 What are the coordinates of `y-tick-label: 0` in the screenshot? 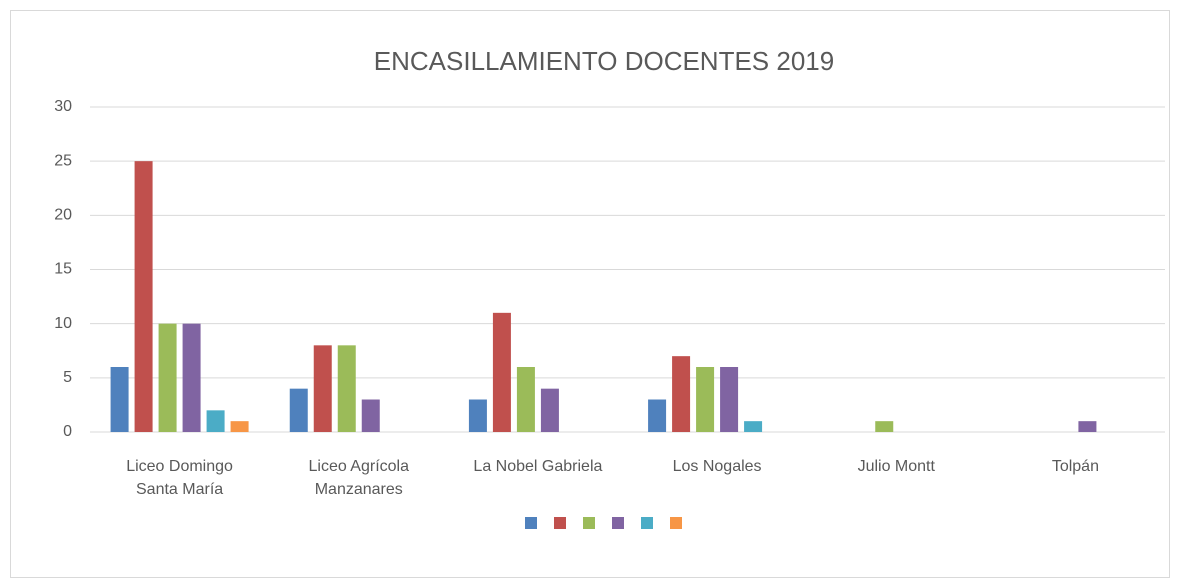 It's located at (67, 431).